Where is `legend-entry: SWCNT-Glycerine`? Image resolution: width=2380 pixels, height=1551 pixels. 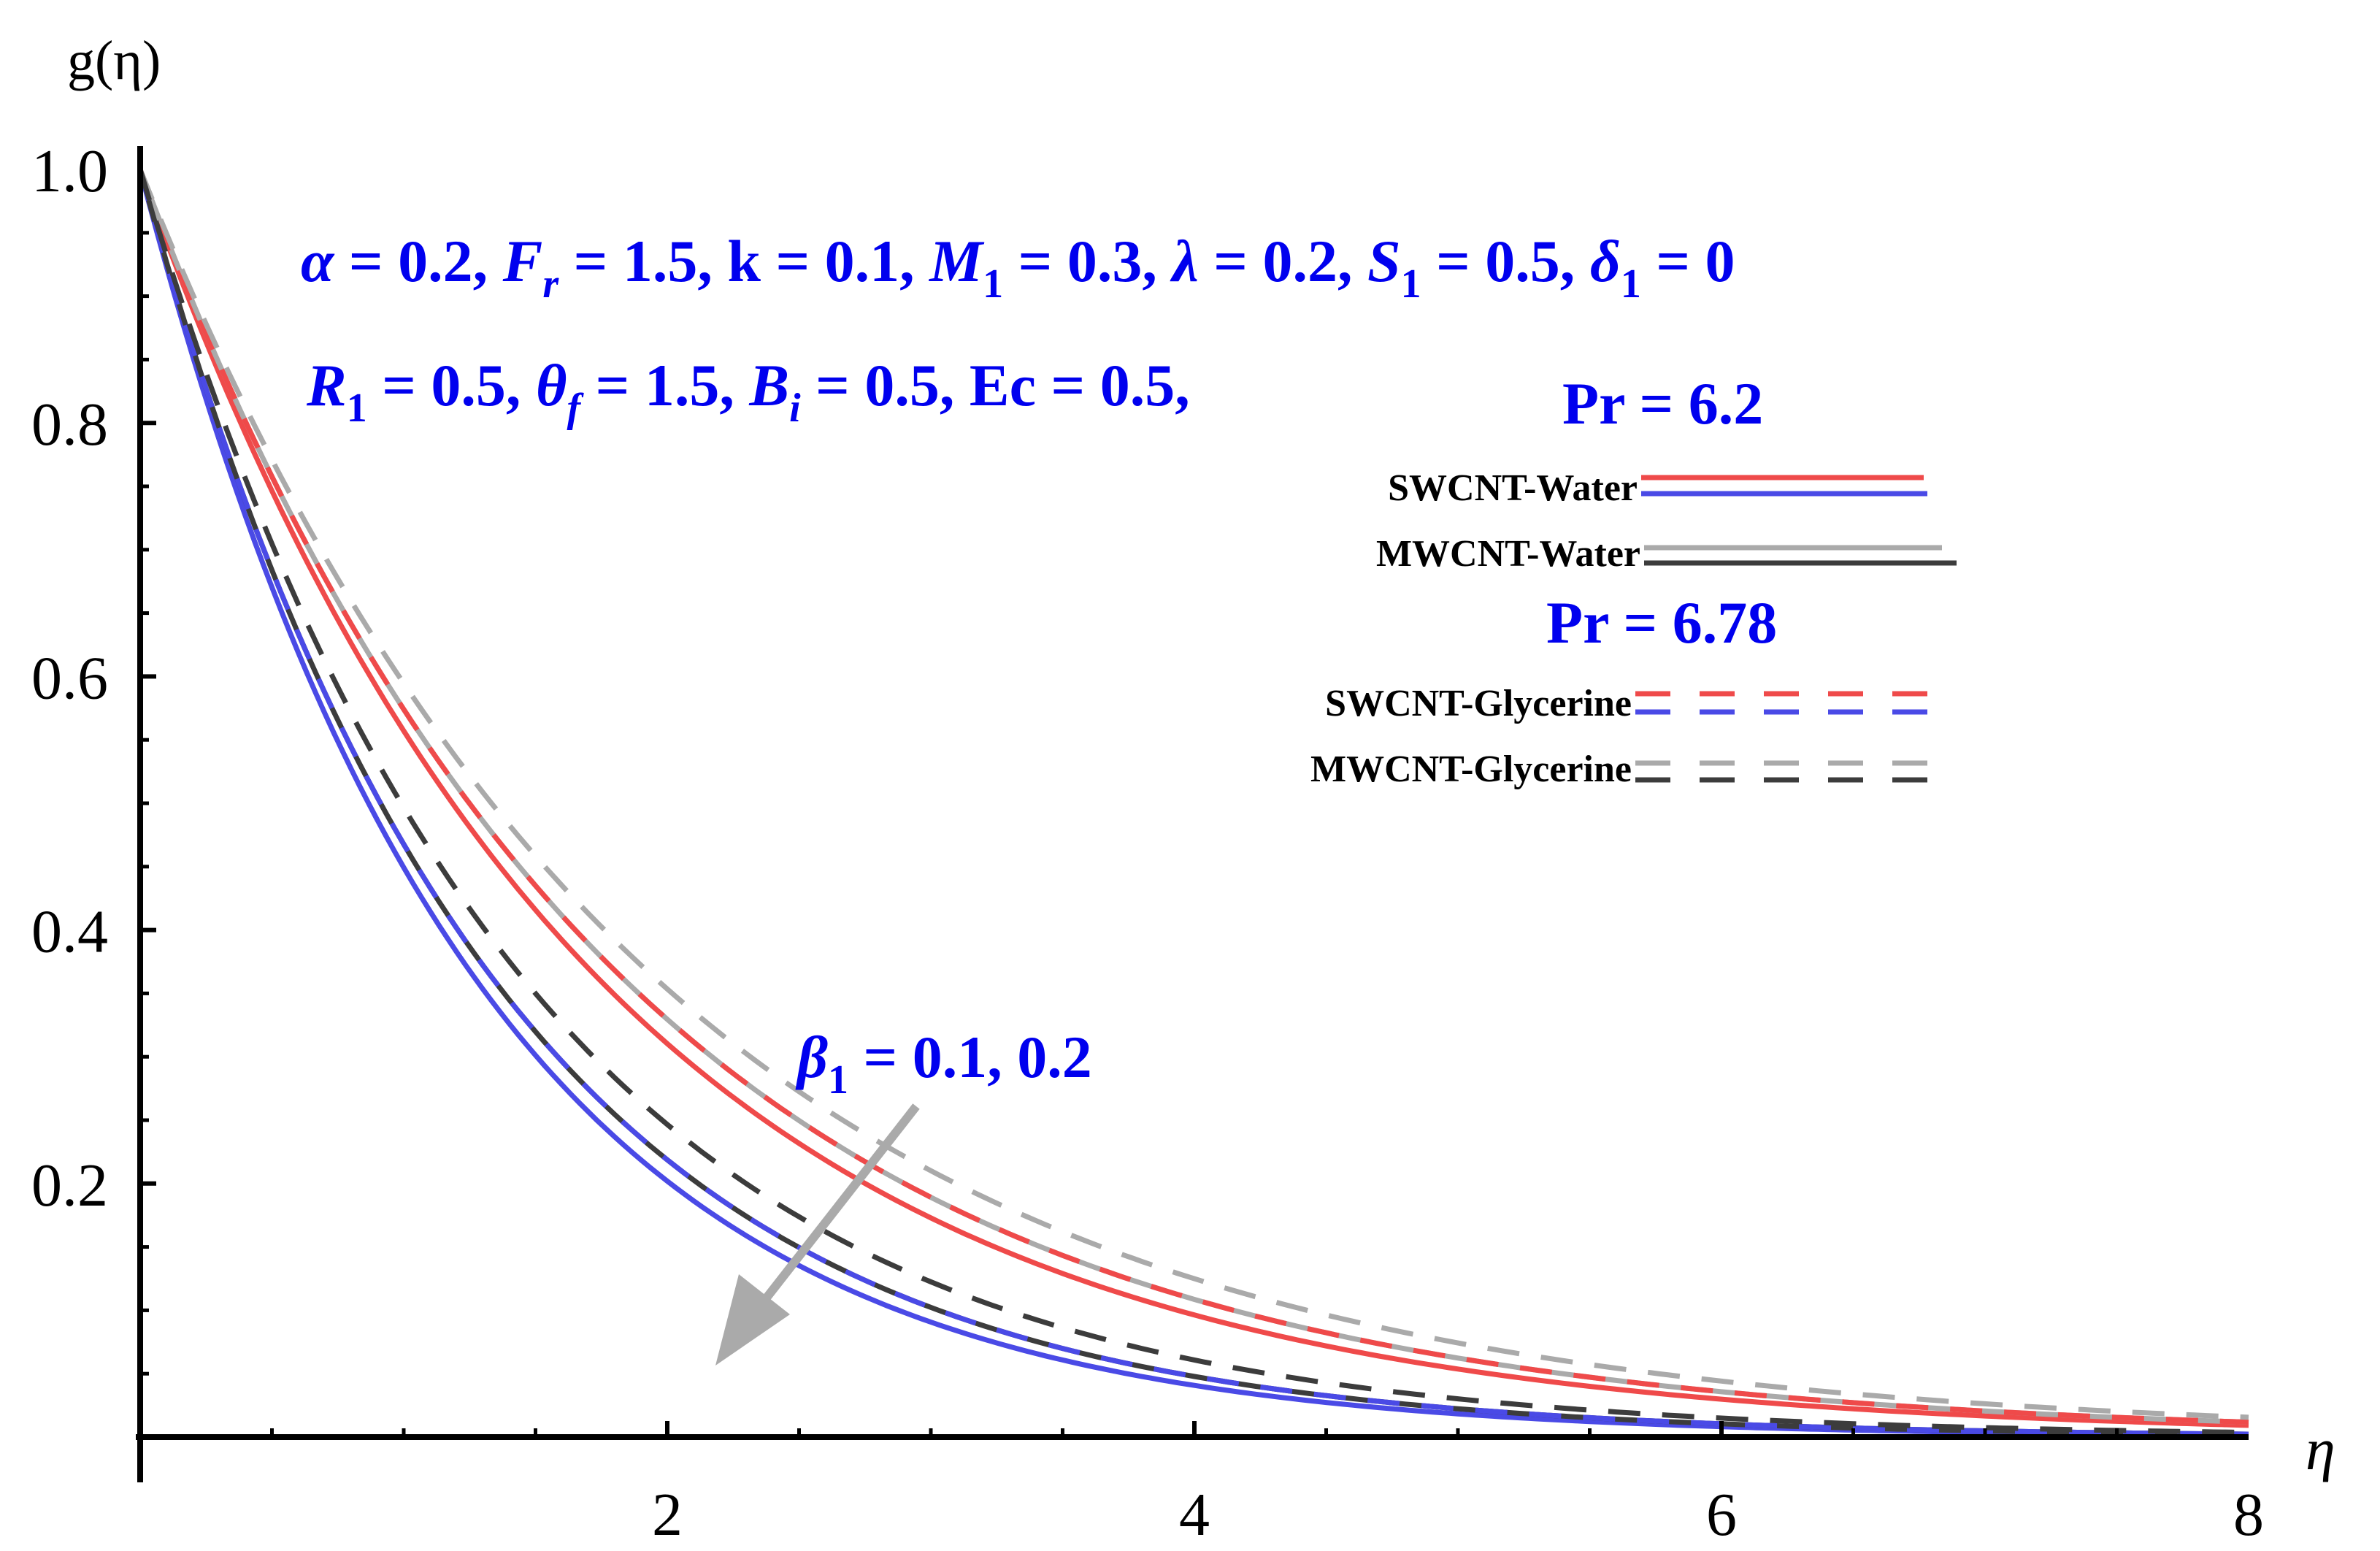
legend-entry: SWCNT-Glycerine is located at coordinates (1630, 703).